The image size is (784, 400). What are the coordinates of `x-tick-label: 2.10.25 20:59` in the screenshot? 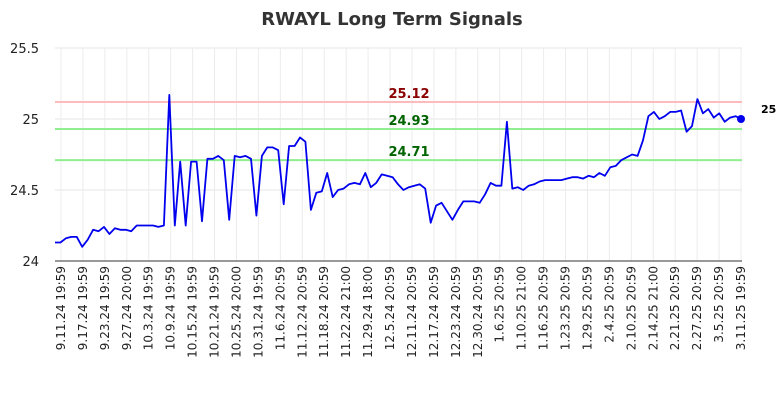 It's located at (631, 308).